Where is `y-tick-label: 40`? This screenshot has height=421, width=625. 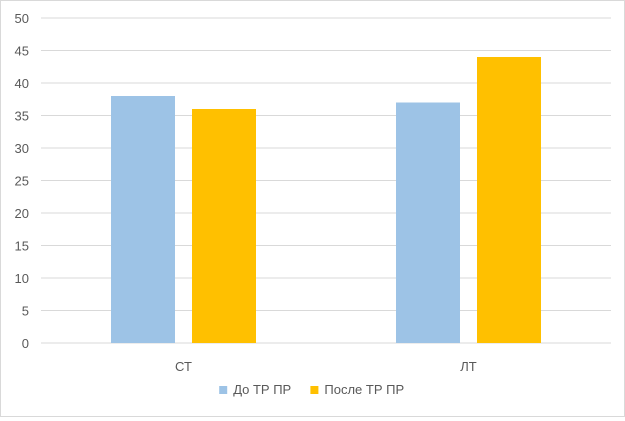 y-tick-label: 40 is located at coordinates (22, 83).